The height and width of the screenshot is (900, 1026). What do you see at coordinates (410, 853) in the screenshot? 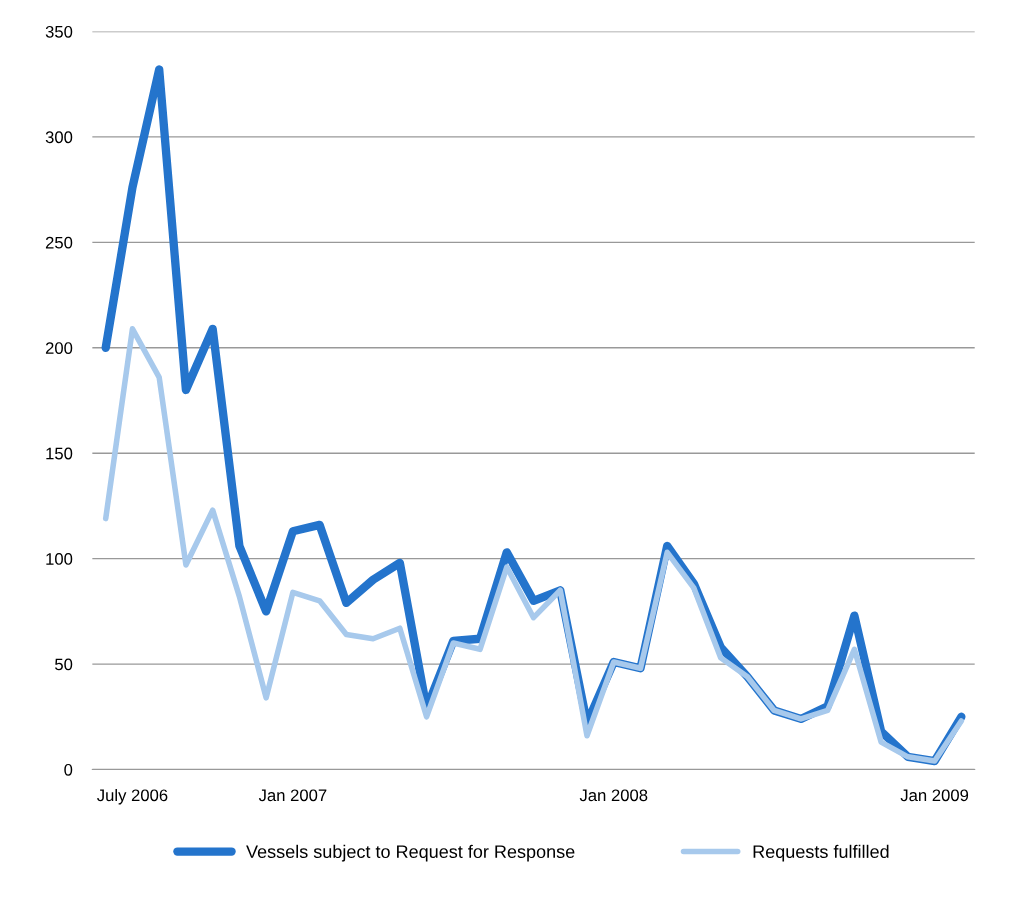
I see `legend-label: Vessels subject to Request for Response` at bounding box center [410, 853].